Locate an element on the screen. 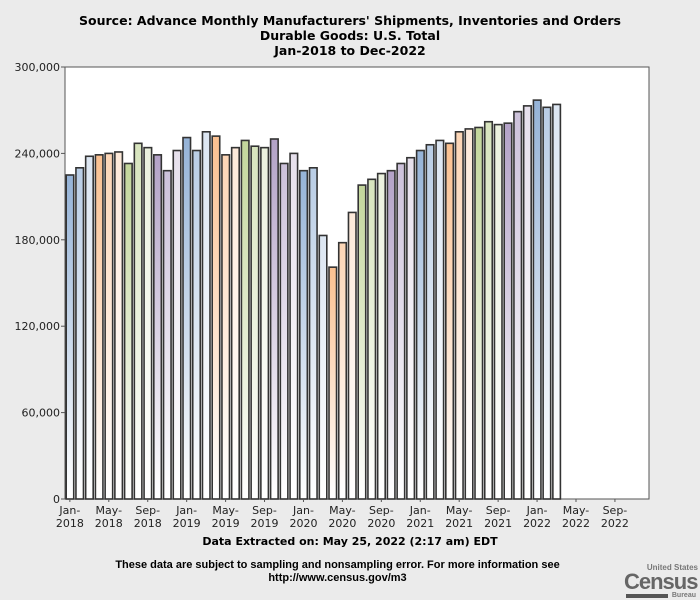 This screenshot has height=600, width=700. bar-Mar-2021 is located at coordinates (440, 319).